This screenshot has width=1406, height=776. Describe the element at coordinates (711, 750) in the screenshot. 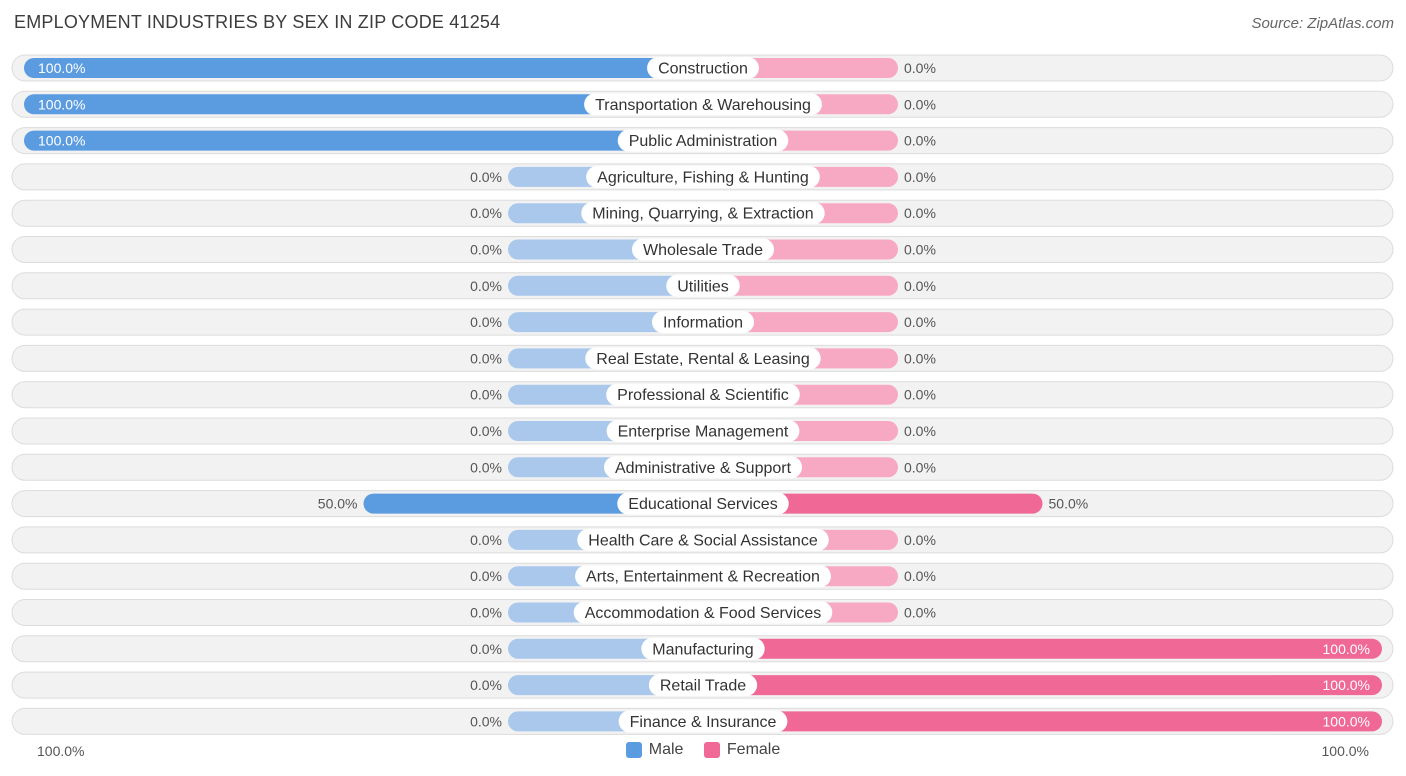

I see `legend-swatch-female` at that location.